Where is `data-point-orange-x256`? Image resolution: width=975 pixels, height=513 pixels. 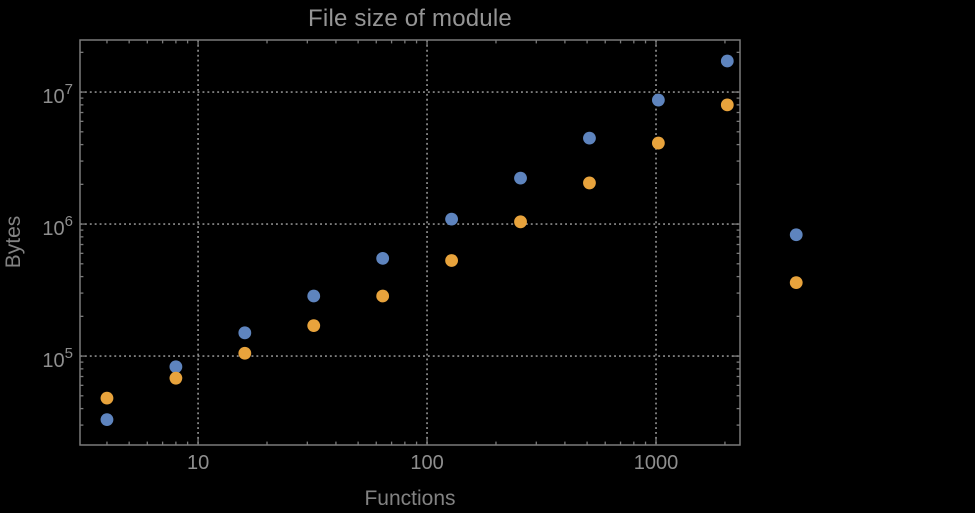 data-point-orange-x256 is located at coordinates (520, 222).